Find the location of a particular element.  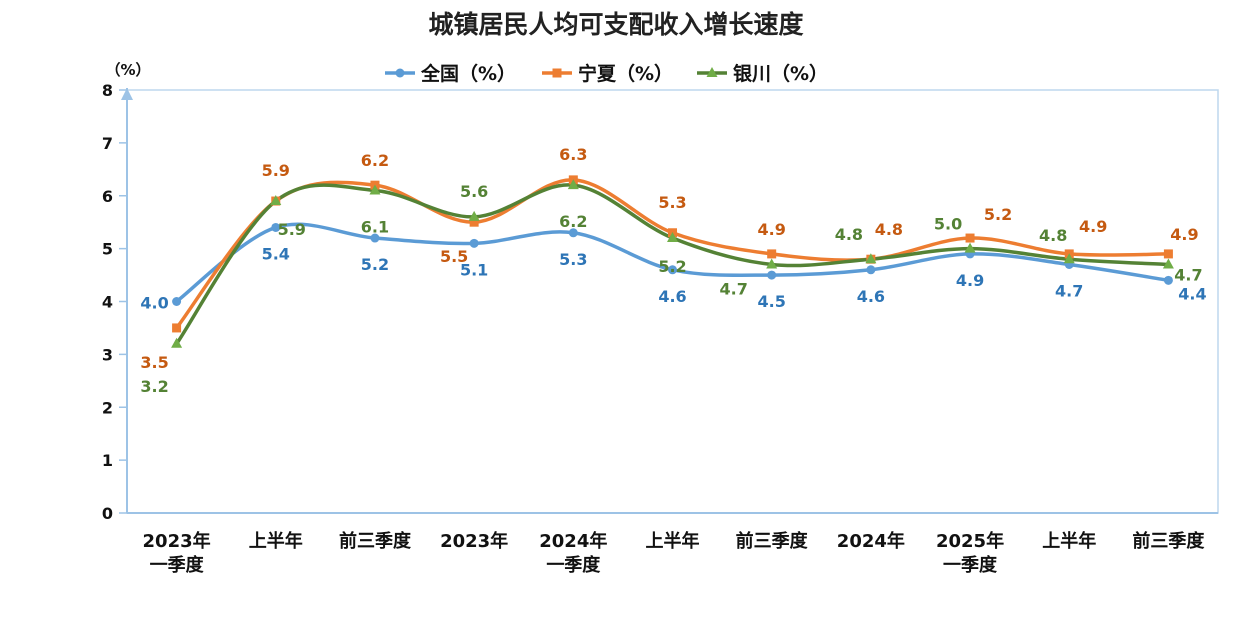

y-tick-label: 2 is located at coordinates (107, 407).